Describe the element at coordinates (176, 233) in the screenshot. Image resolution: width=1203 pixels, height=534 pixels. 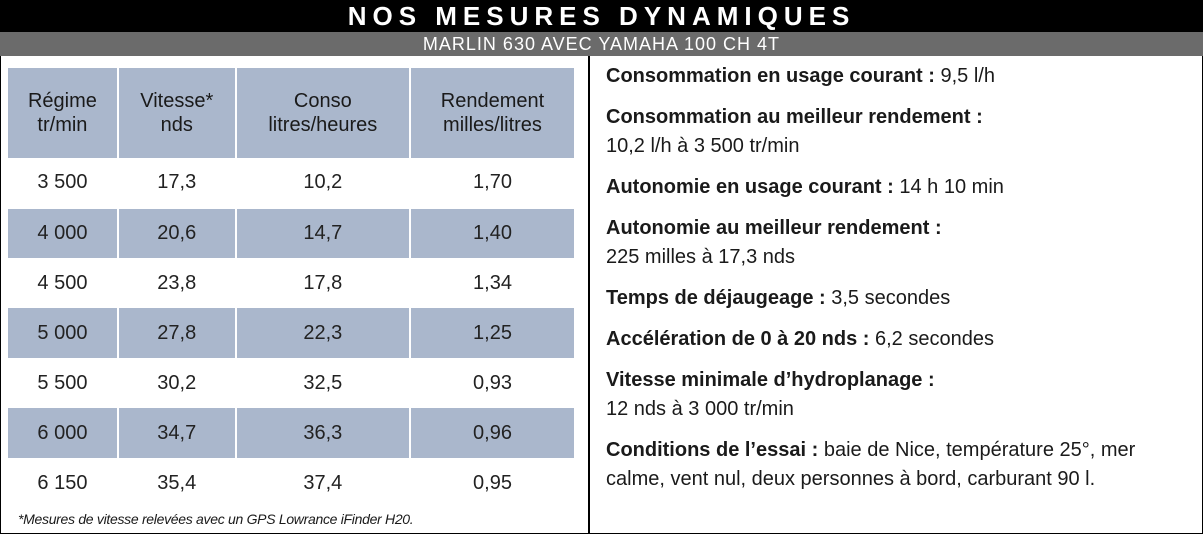
I see `table-cell: 20,6` at that location.